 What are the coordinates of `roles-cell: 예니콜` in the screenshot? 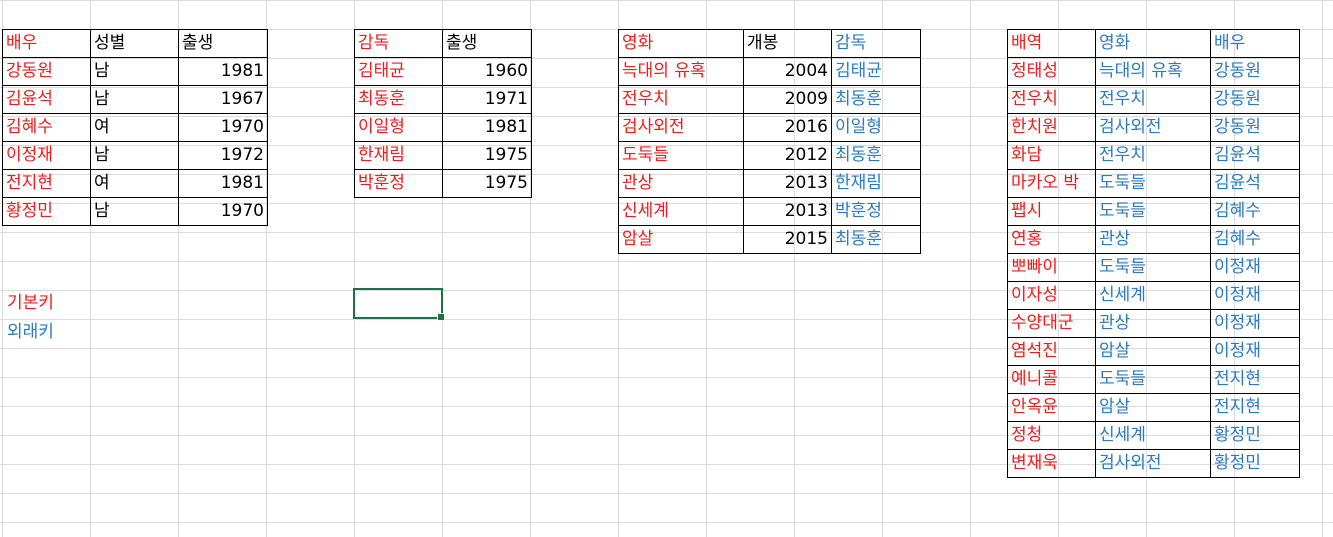 It's located at (1051, 379).